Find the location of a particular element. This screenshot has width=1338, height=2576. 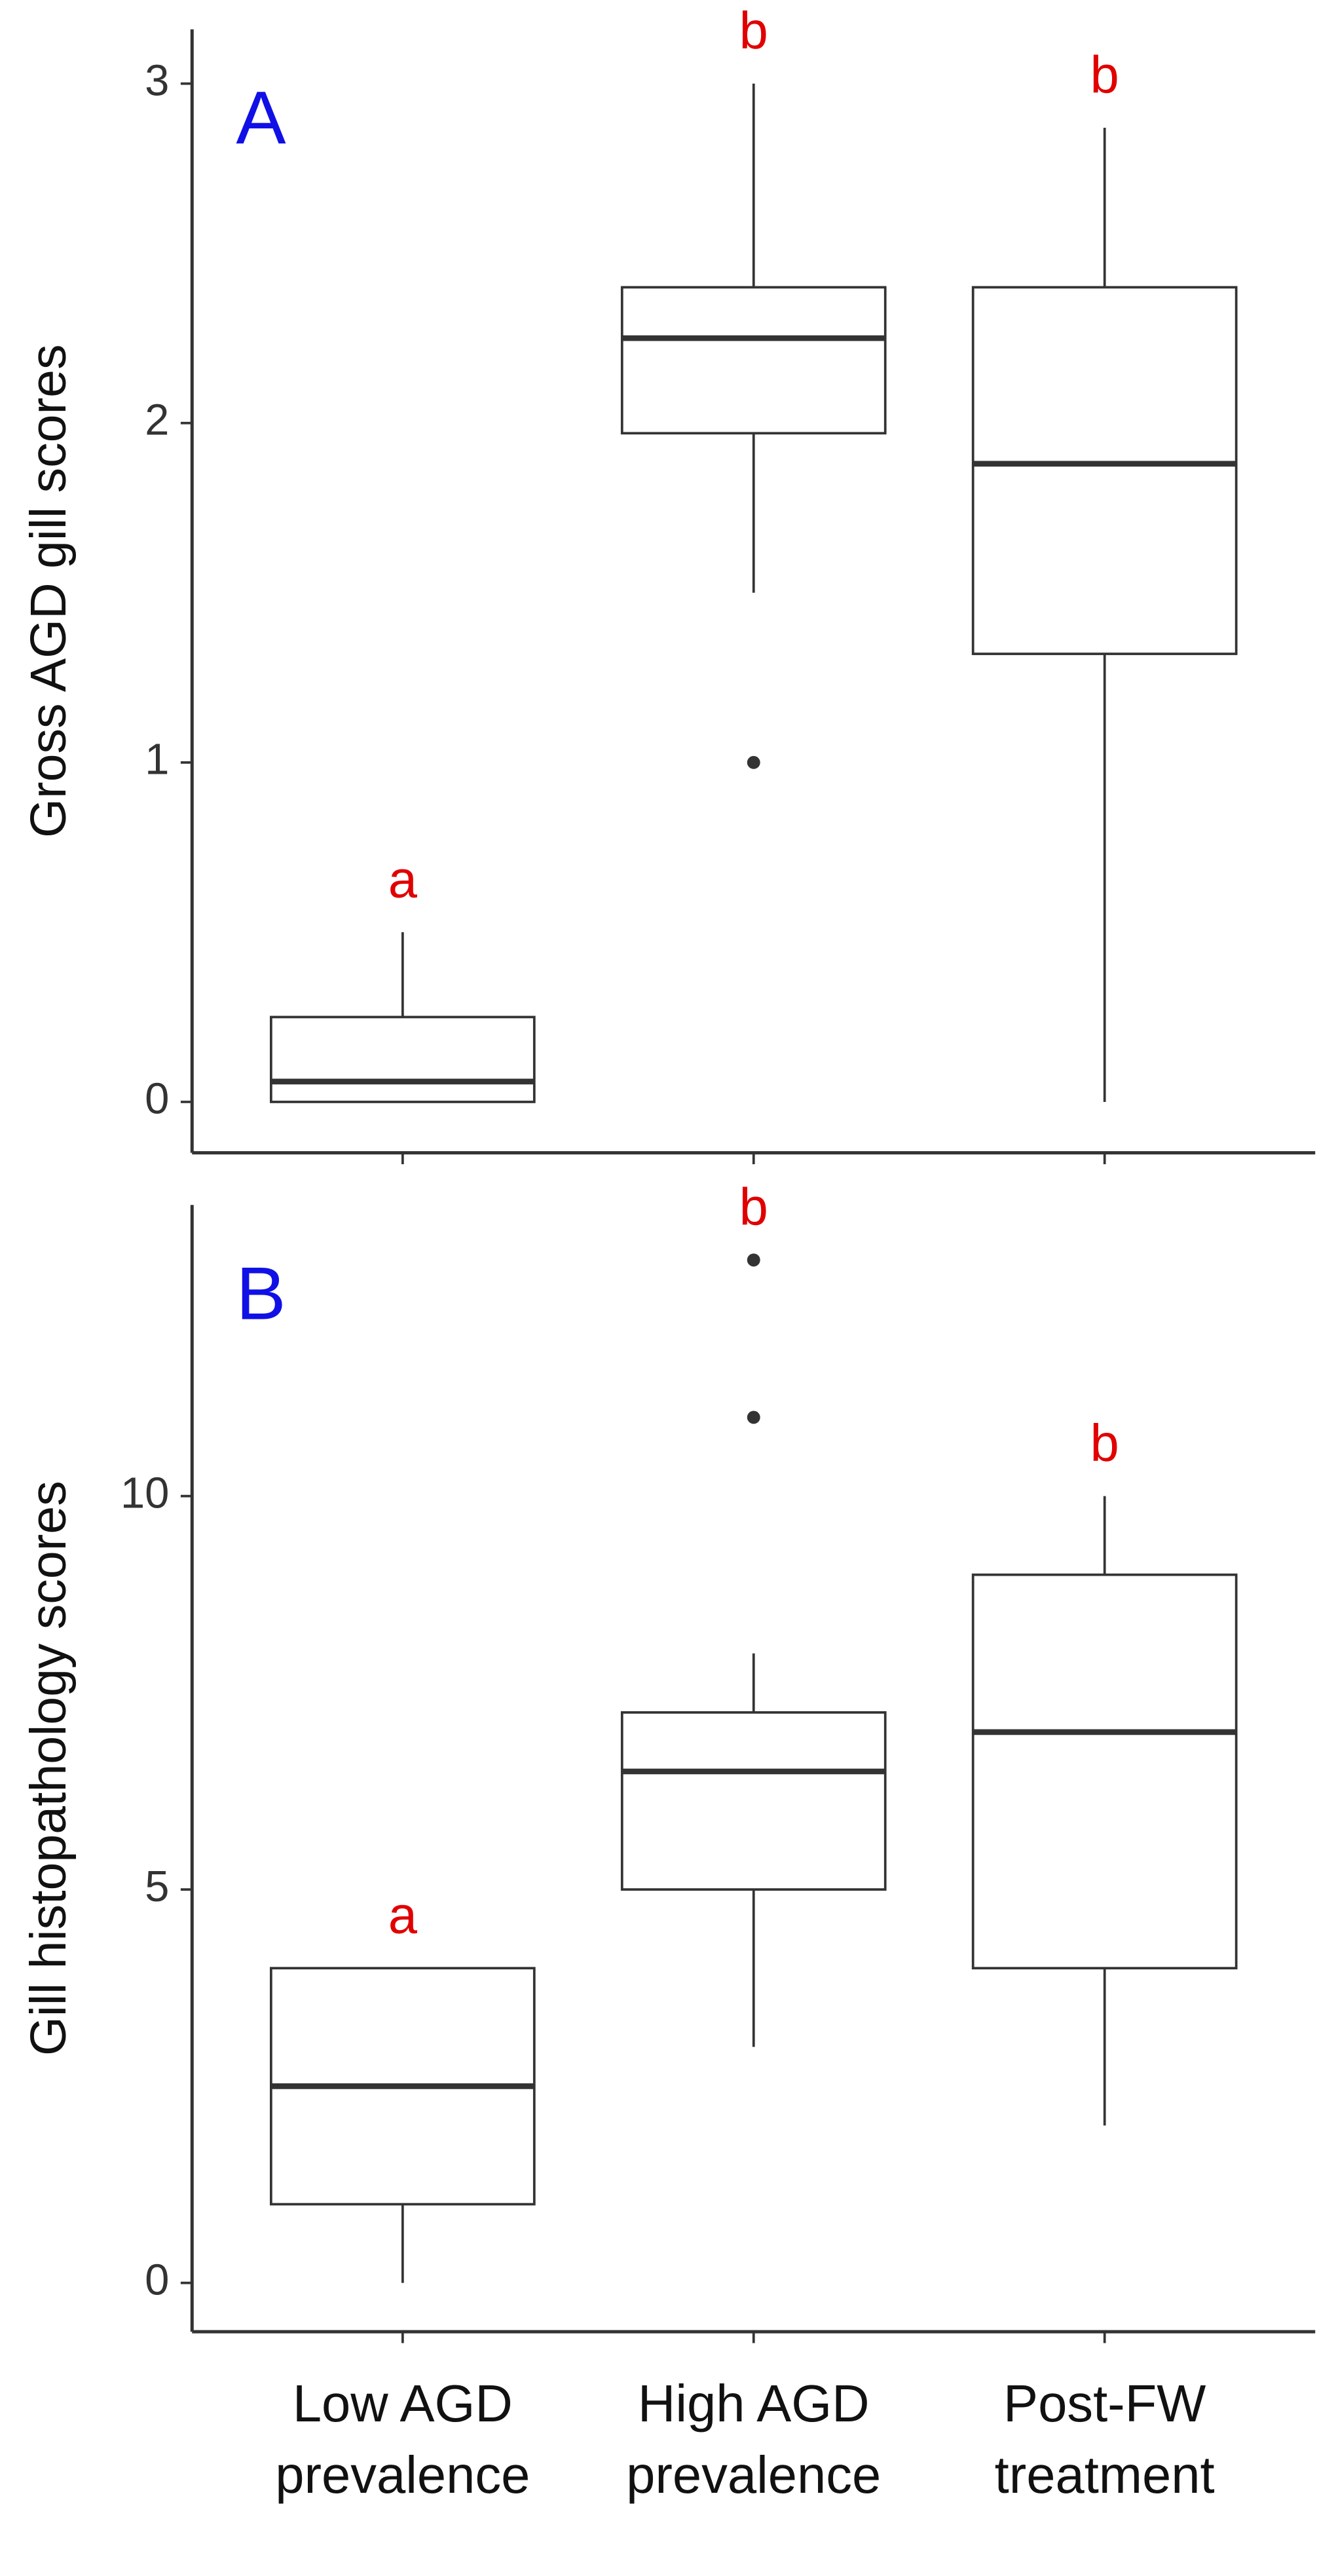

x-tick-label: Post-FW treatment is located at coordinates (1104, 2439).